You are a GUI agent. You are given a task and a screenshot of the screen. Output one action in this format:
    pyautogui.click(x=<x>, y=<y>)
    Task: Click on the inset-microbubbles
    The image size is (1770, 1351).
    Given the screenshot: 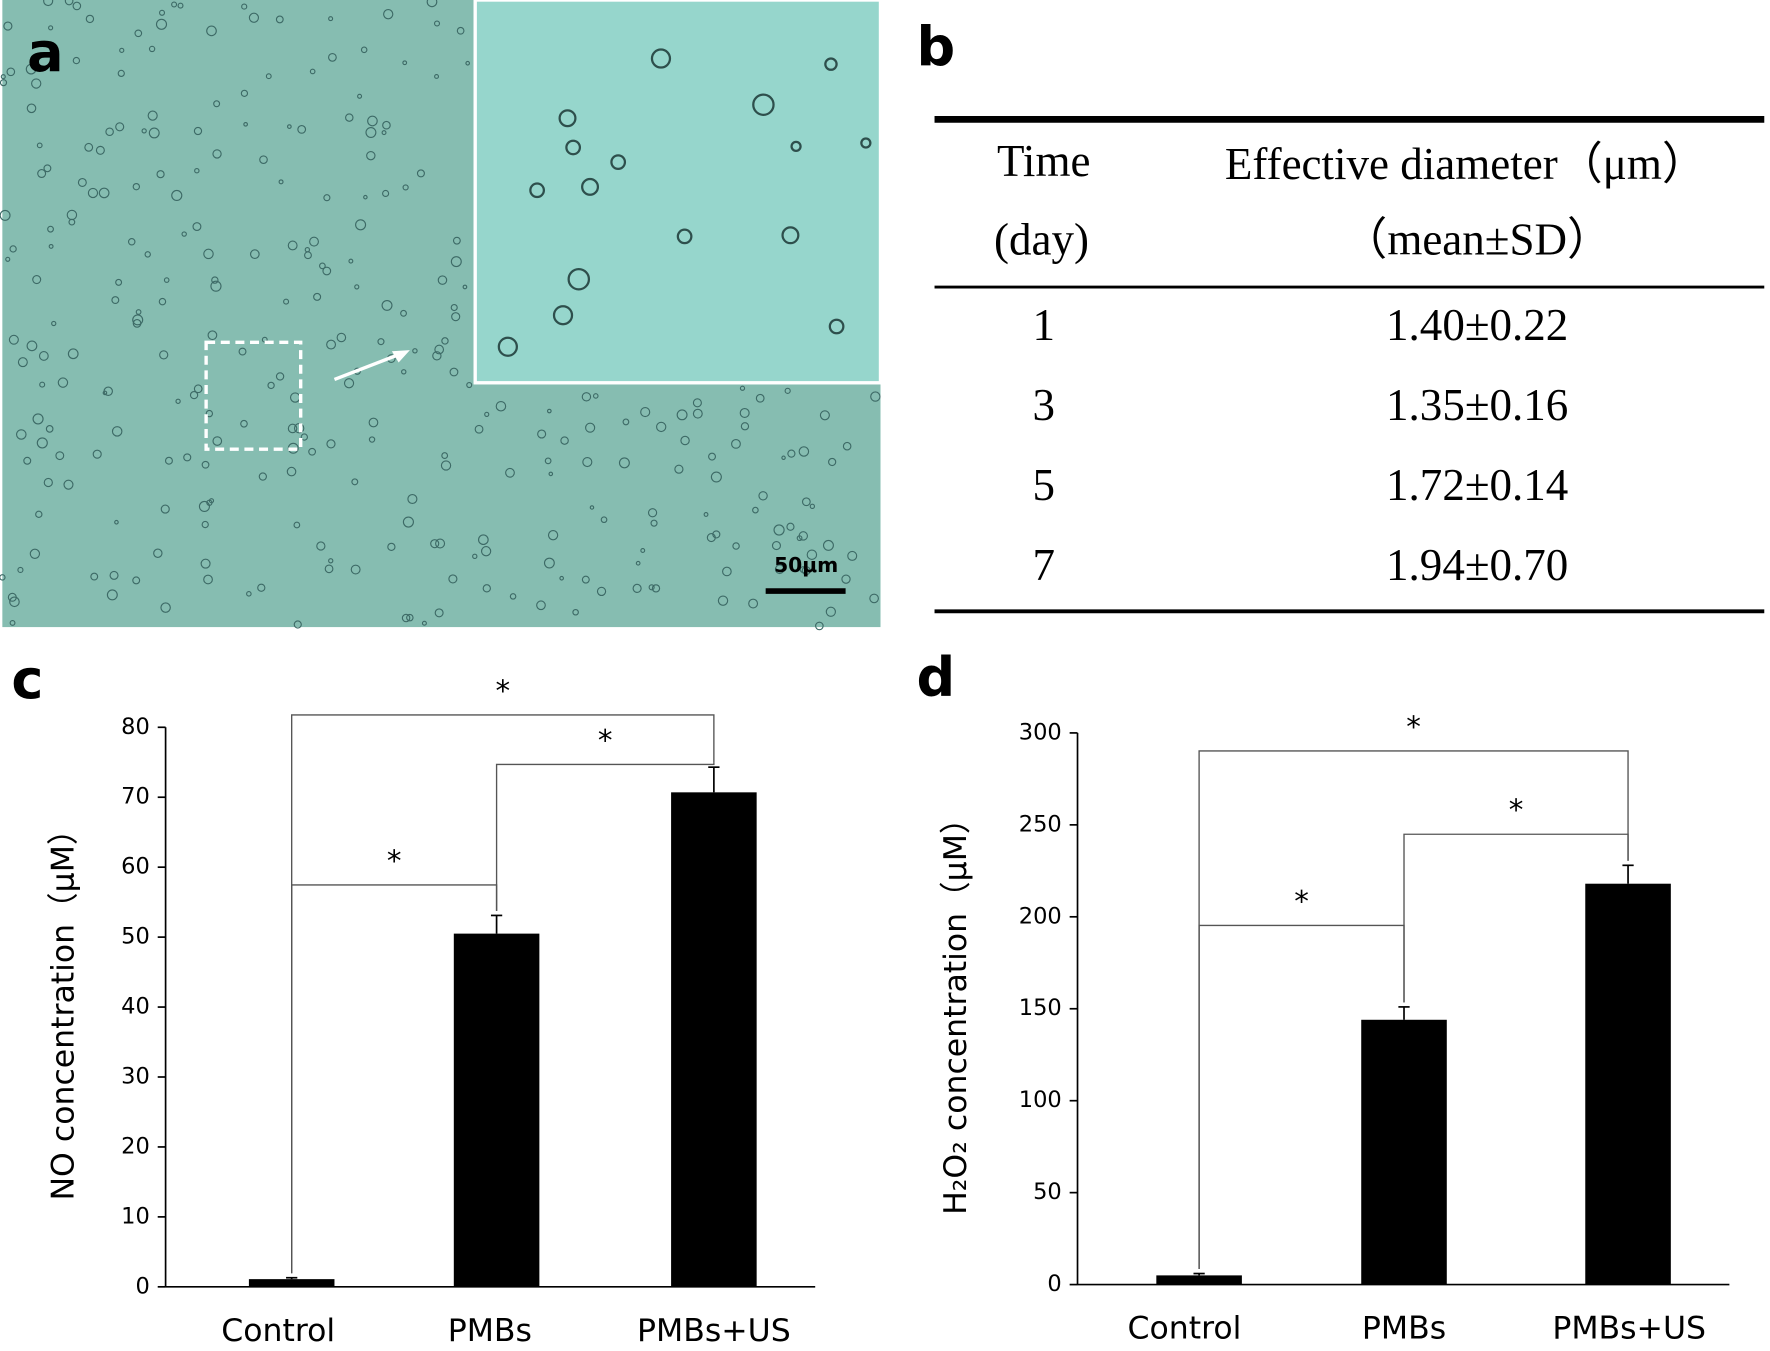 What is the action you would take?
    pyautogui.click(x=684, y=202)
    